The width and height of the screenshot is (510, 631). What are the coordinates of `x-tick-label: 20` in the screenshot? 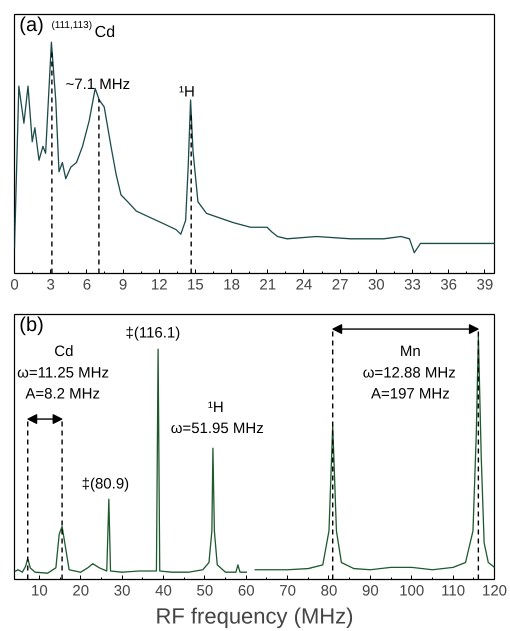 It's located at (81, 591).